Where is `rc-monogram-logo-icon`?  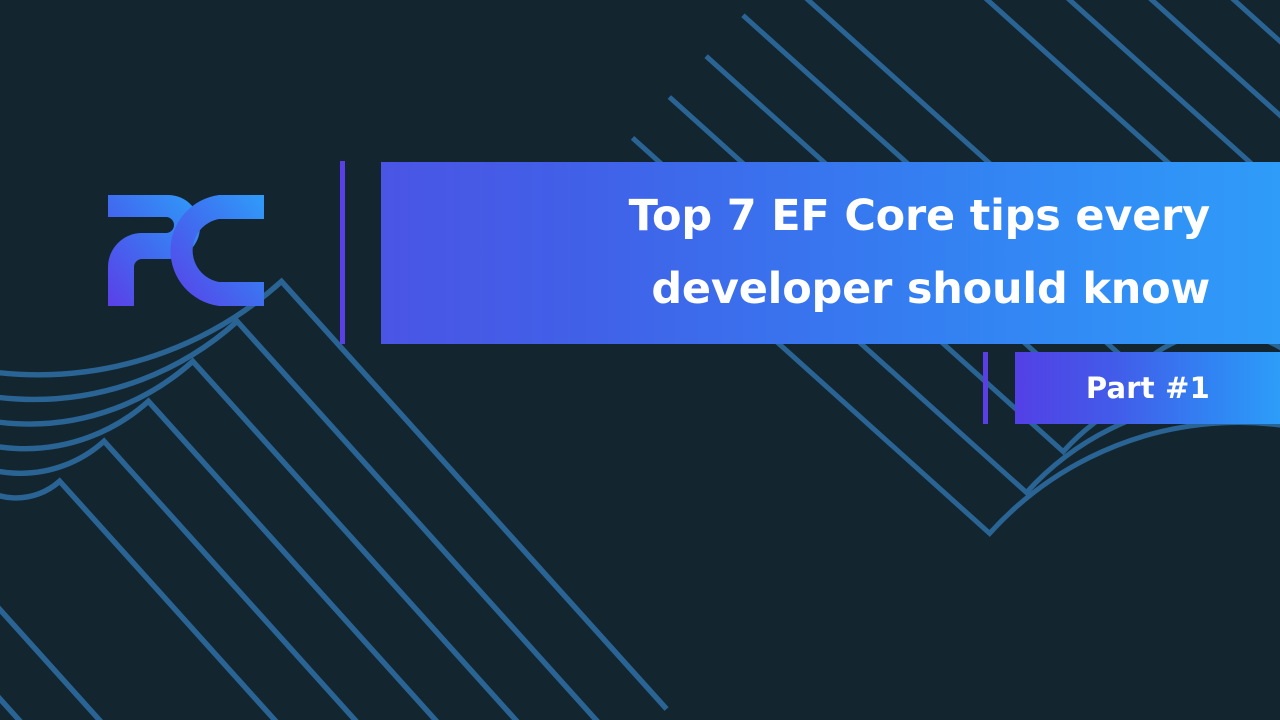
rc-monogram-logo-icon is located at coordinates (186, 250).